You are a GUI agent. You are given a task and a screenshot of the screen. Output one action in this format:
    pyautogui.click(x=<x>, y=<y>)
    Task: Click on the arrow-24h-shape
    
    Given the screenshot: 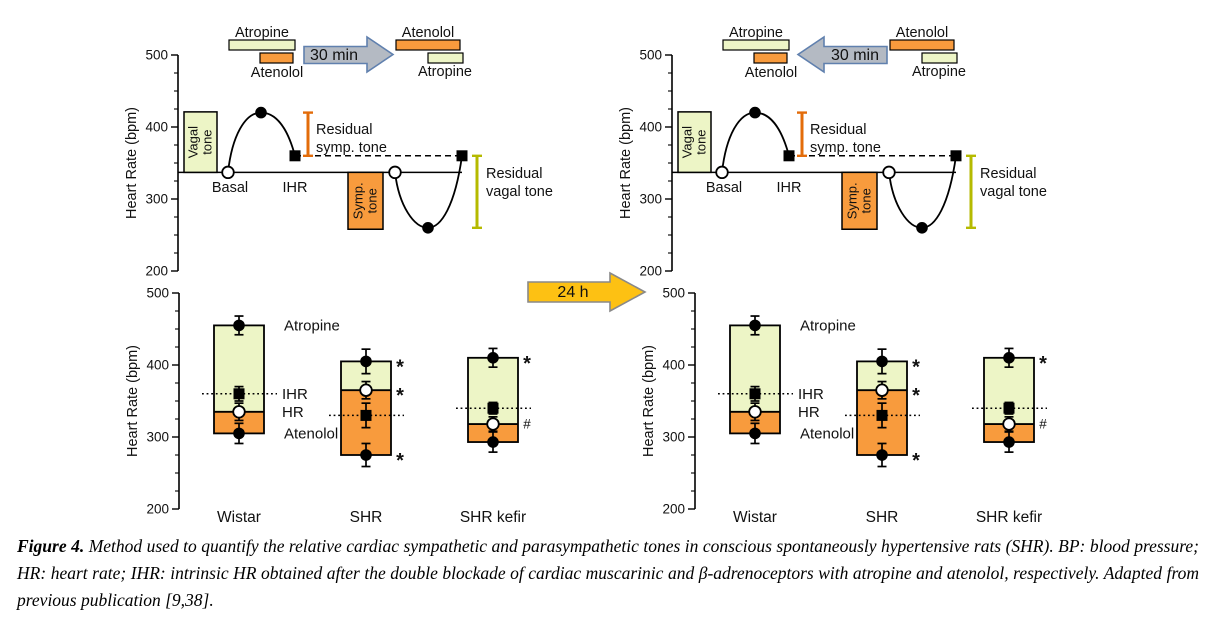 What is the action you would take?
    pyautogui.click(x=587, y=292)
    